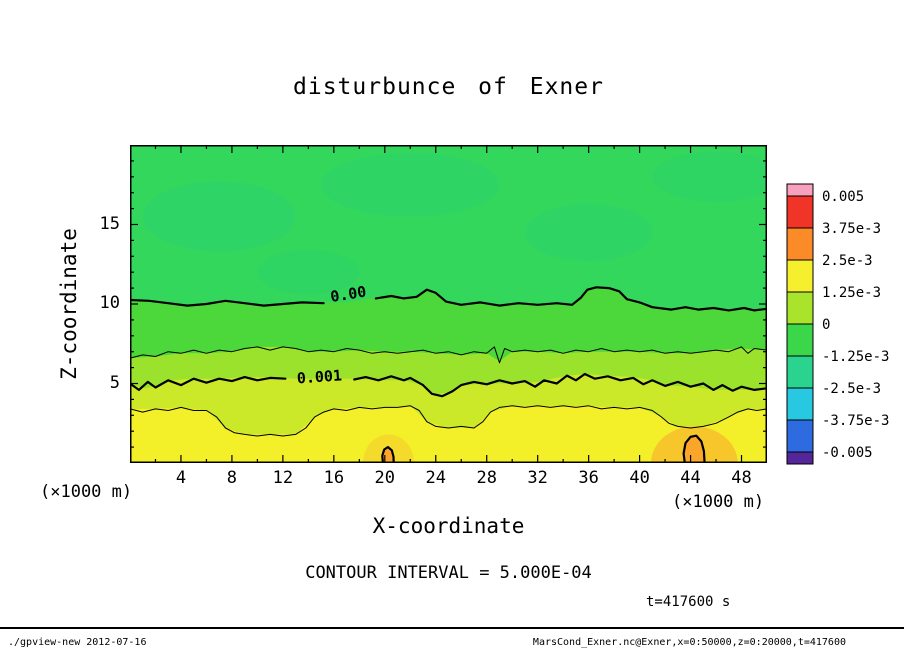  I want to click on colorbar-tick-label: -0.005, so click(847, 453).